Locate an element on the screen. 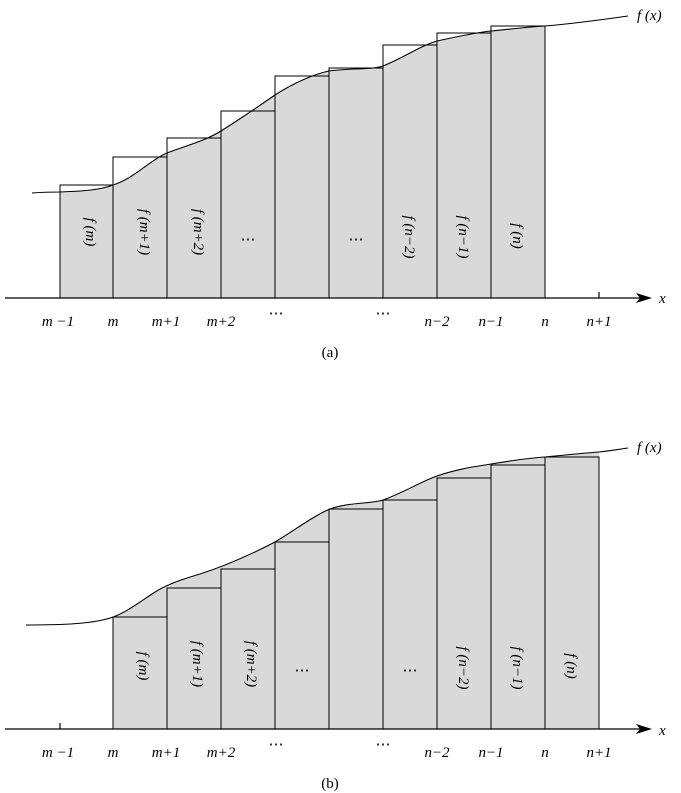  panel-a-tick-label-8: n−1 is located at coordinates (490, 322).